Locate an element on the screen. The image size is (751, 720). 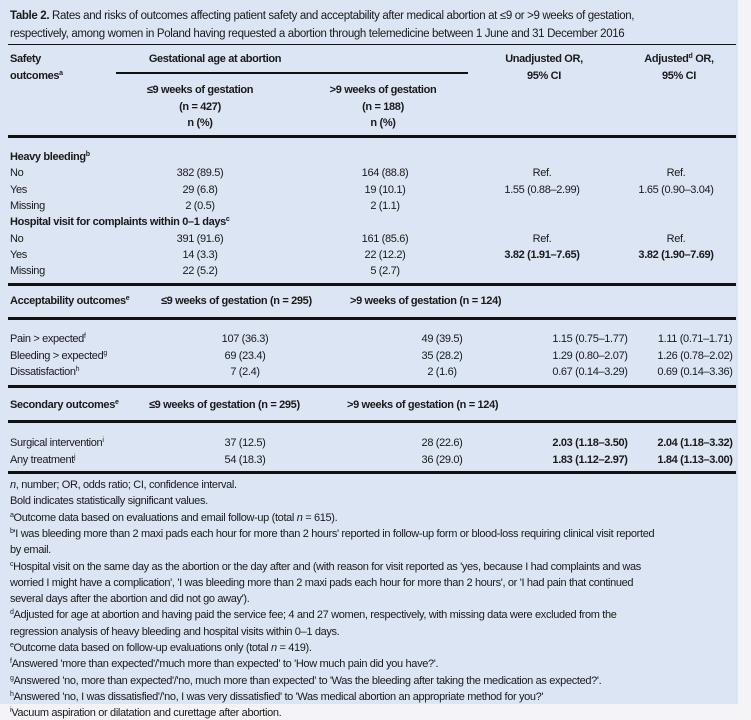
cell-col1: 391 (91.6) is located at coordinates (200, 238).